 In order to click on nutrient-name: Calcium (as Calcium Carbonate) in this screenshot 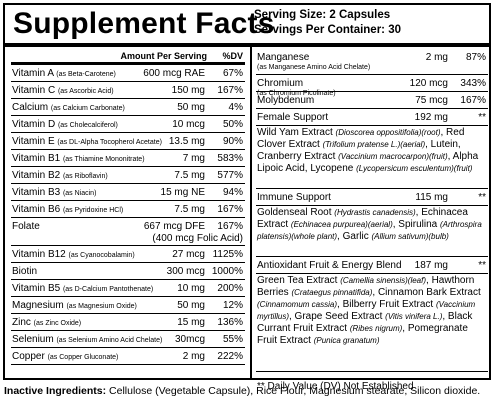, I will do `click(68, 107)`.